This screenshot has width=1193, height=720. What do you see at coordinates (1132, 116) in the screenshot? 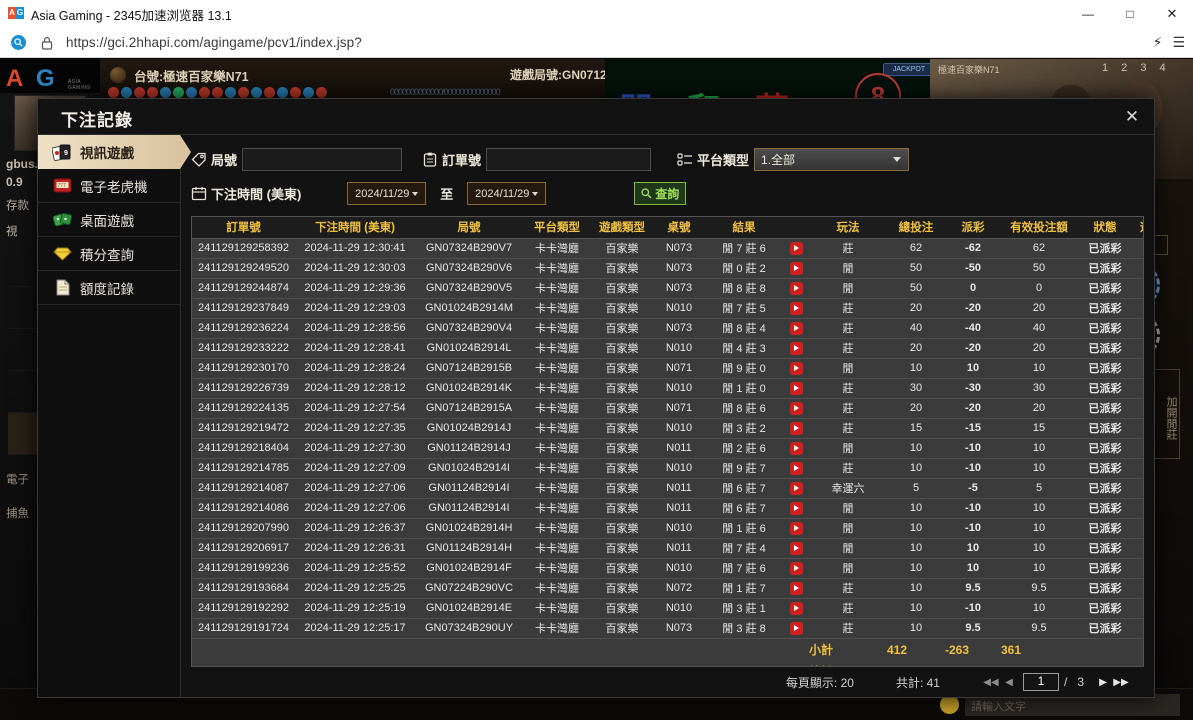
I see `close-icon: ✕` at bounding box center [1132, 116].